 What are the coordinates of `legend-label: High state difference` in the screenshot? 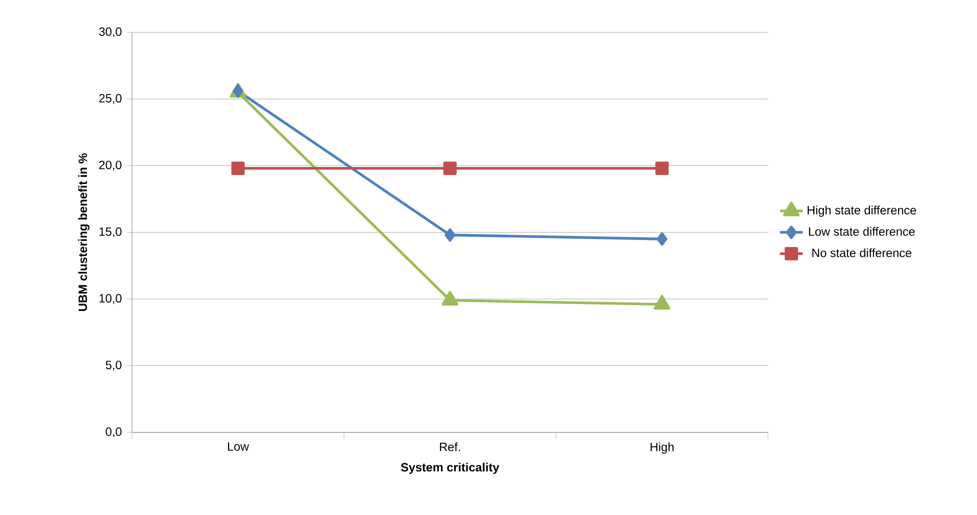 It's located at (862, 211).